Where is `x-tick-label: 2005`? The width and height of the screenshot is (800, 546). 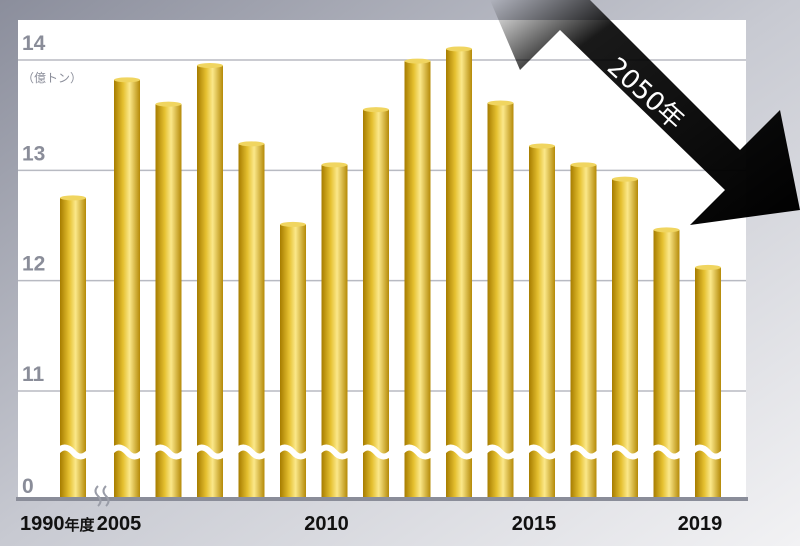
x-tick-label: 2005 is located at coordinates (119, 524).